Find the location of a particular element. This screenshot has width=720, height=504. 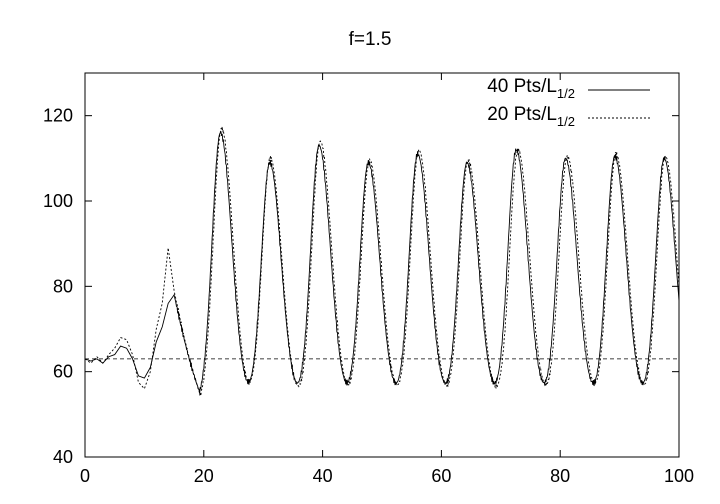

y-tick-label: 40 is located at coordinates (63, 457).